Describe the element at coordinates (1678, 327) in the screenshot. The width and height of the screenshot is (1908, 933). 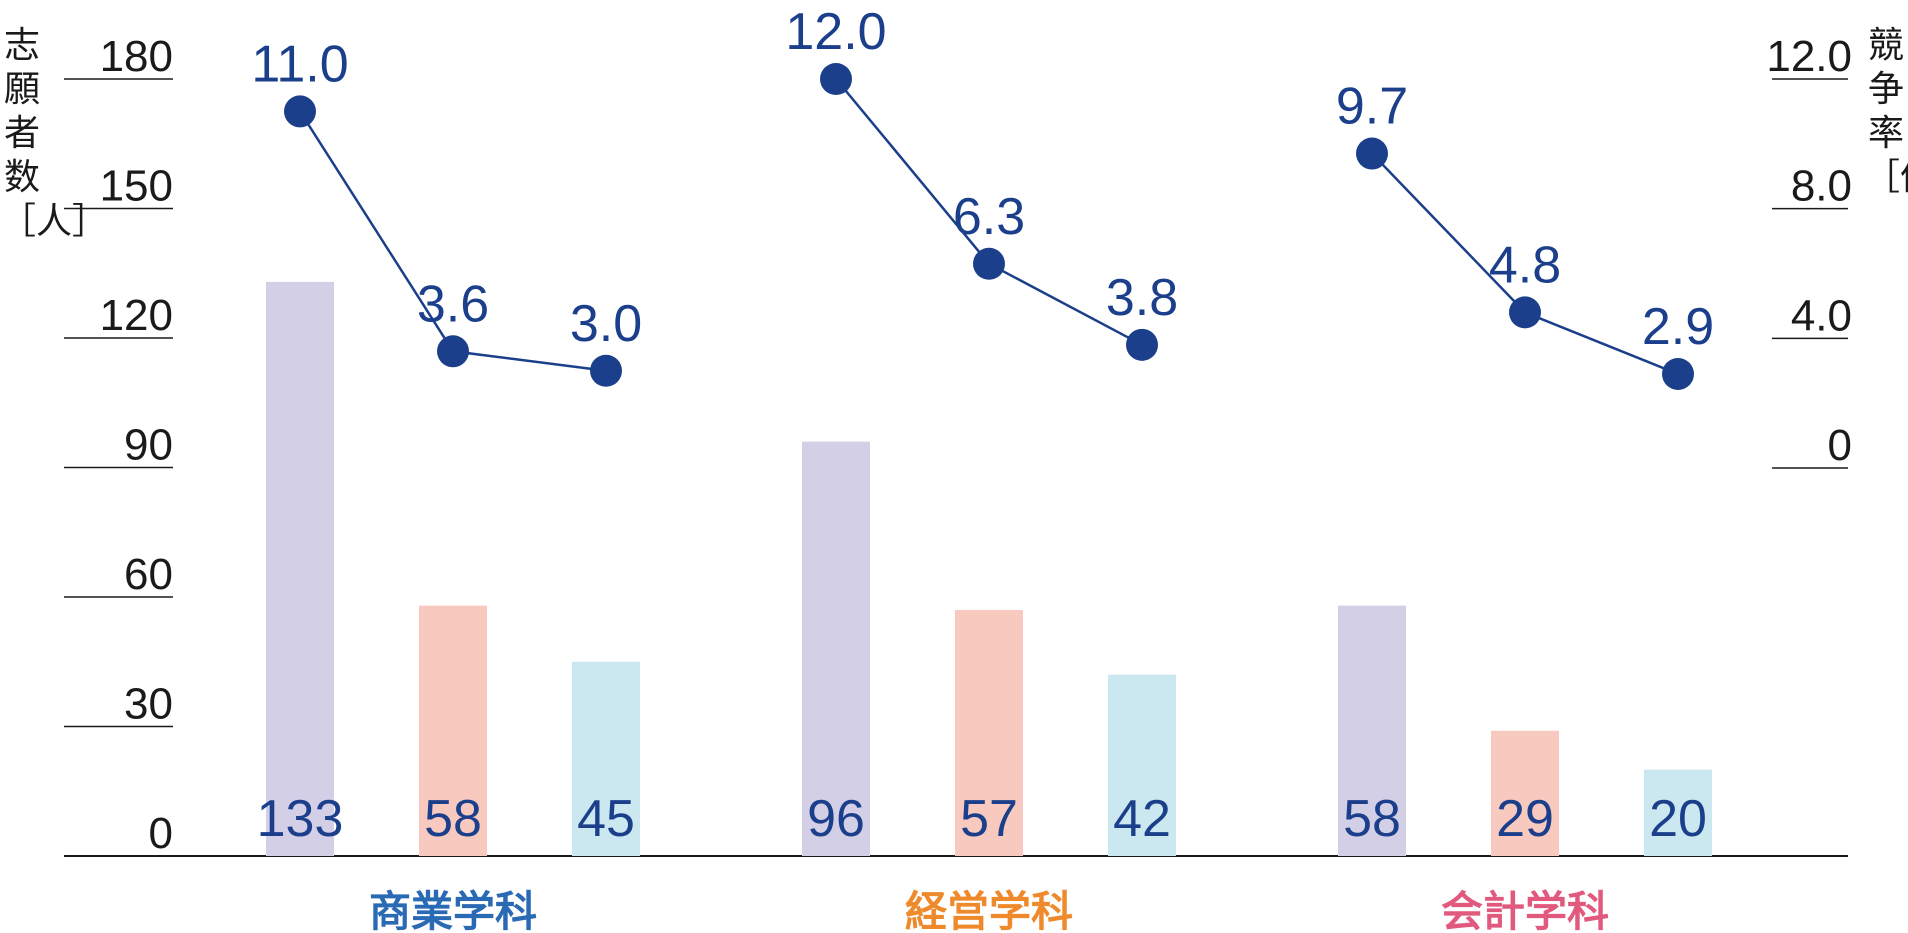
I see `rate-value-label: 2.9` at that location.